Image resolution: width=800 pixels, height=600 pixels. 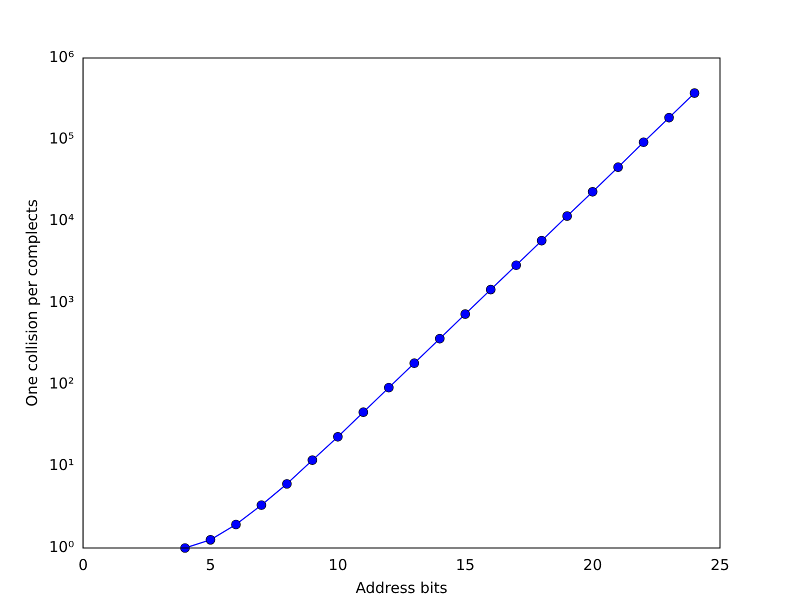 I want to click on x-tick-label: 20, so click(x=592, y=565).